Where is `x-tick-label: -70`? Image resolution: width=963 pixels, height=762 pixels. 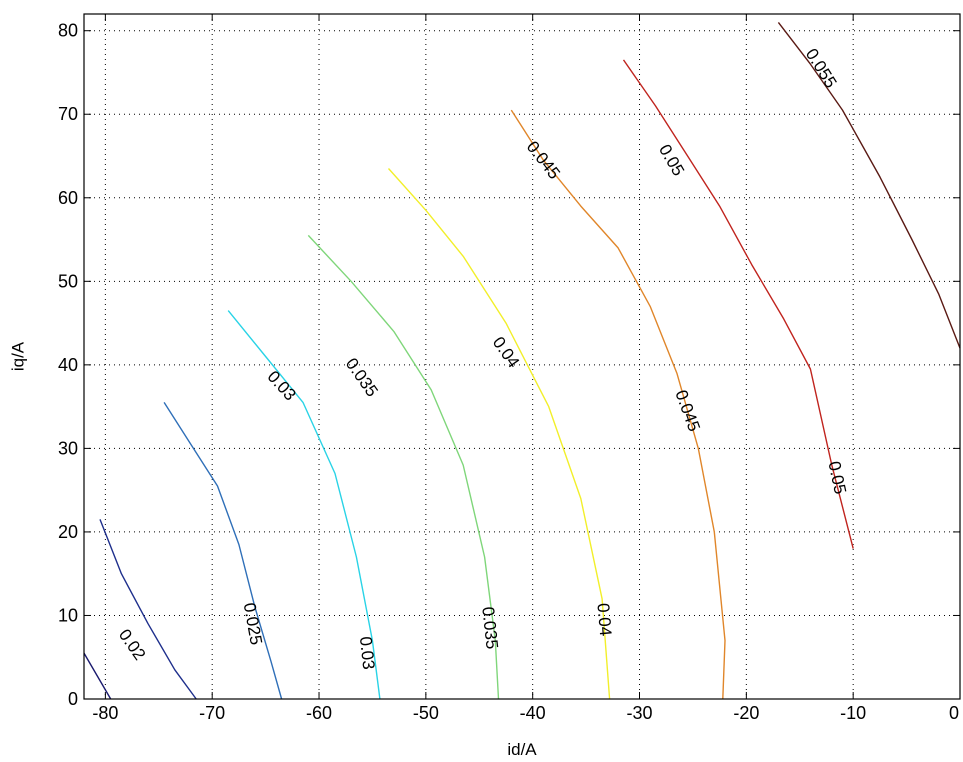 x-tick-label: -70 is located at coordinates (212, 713).